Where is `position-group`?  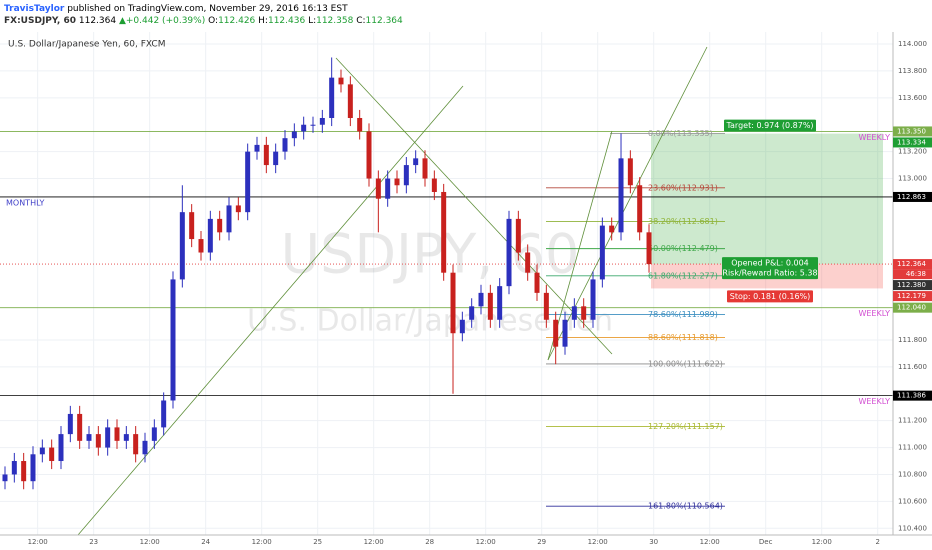
position-group is located at coordinates (767, 211).